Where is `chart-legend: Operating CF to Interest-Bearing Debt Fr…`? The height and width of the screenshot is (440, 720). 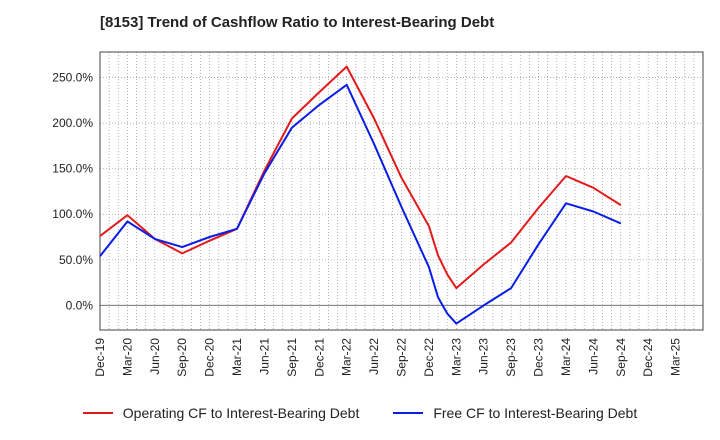 chart-legend: Operating CF to Interest-Bearing Debt Fr… is located at coordinates (360, 413).